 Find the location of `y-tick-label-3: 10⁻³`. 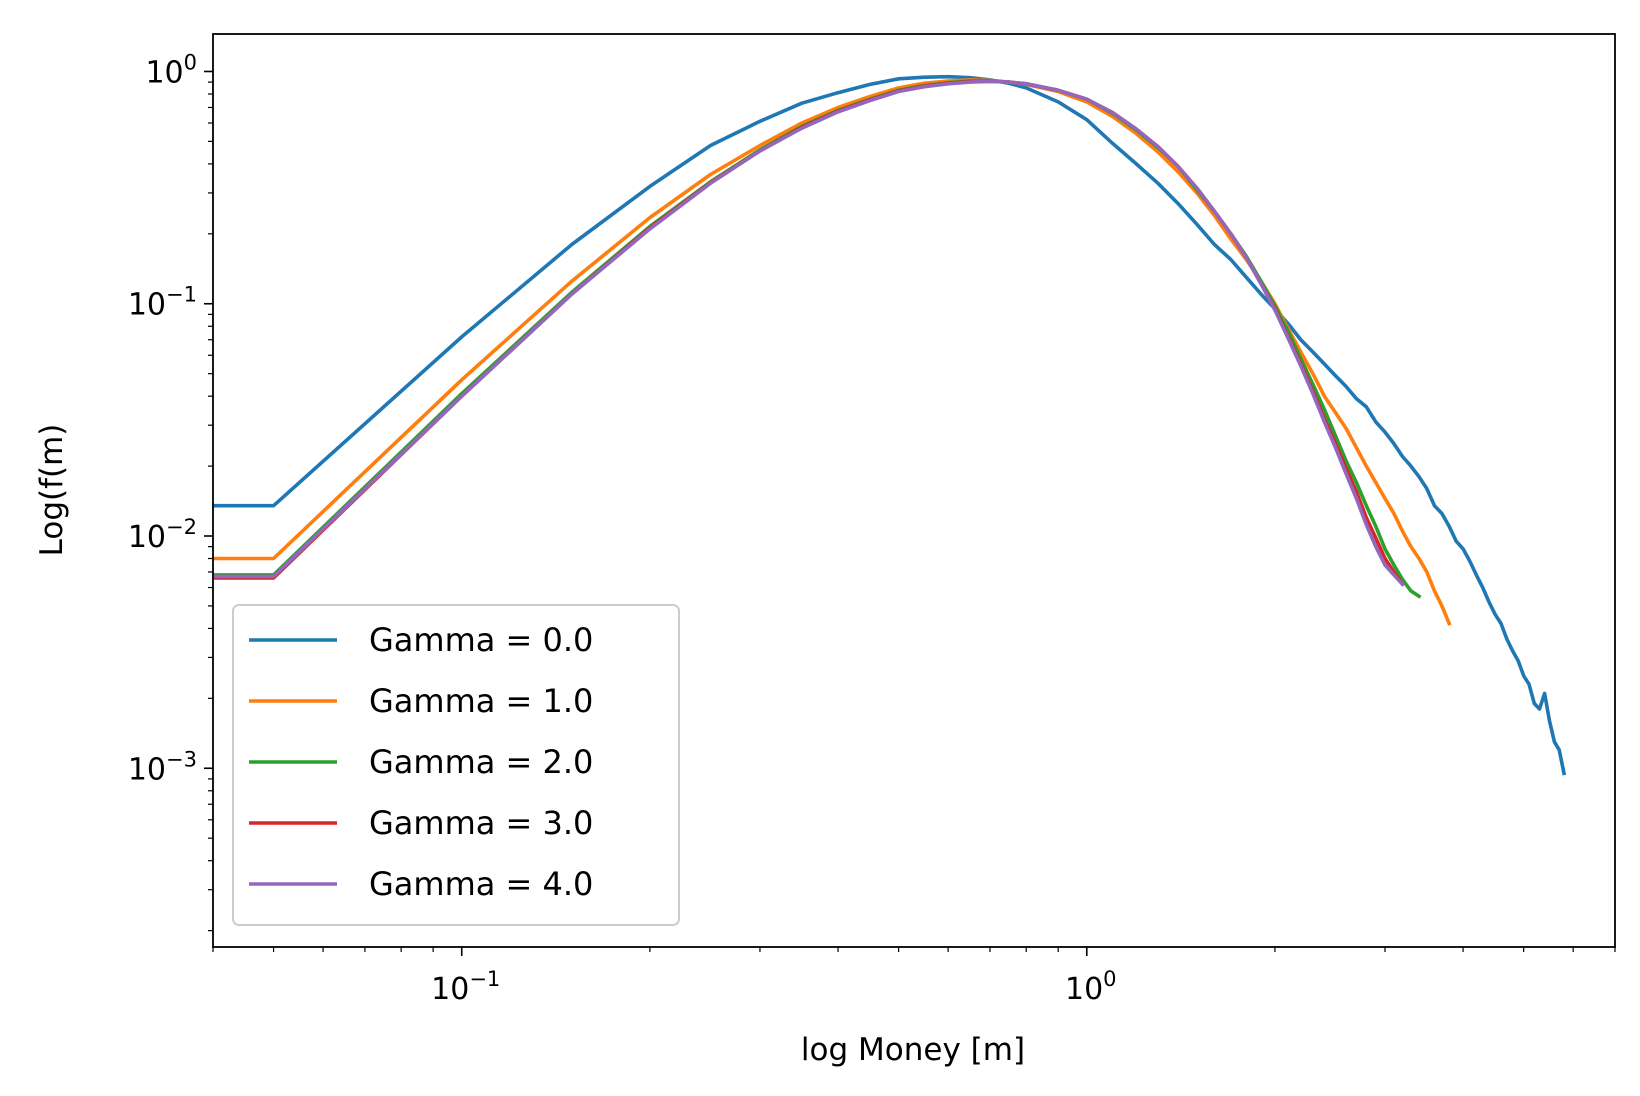

y-tick-label-3: 10⁻³ is located at coordinates (162, 767).